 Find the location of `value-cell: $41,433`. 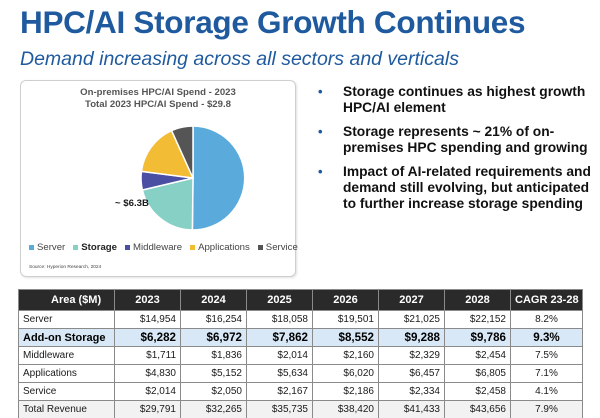

value-cell: $41,433 is located at coordinates (411, 409).